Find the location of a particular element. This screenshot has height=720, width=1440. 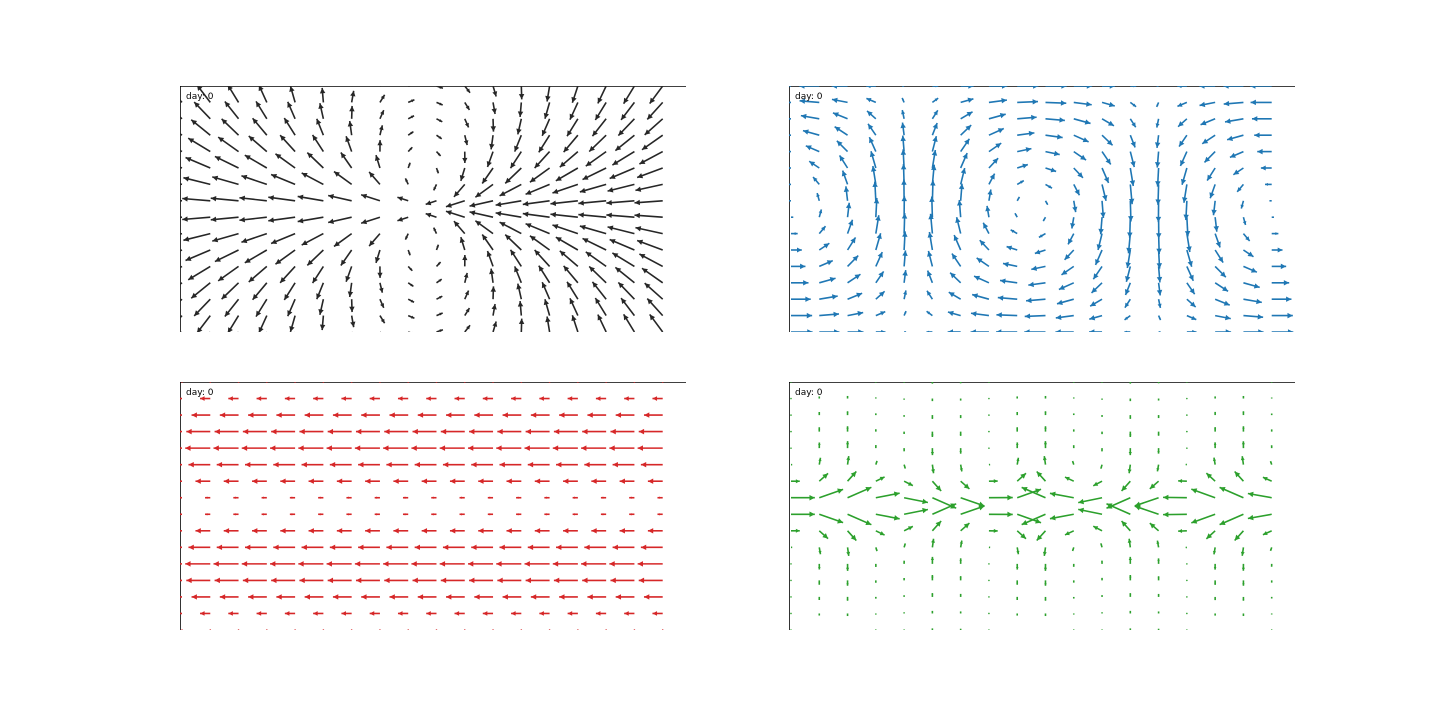

quiver-panel-bottom-left: day: 0 is located at coordinates (433, 506).